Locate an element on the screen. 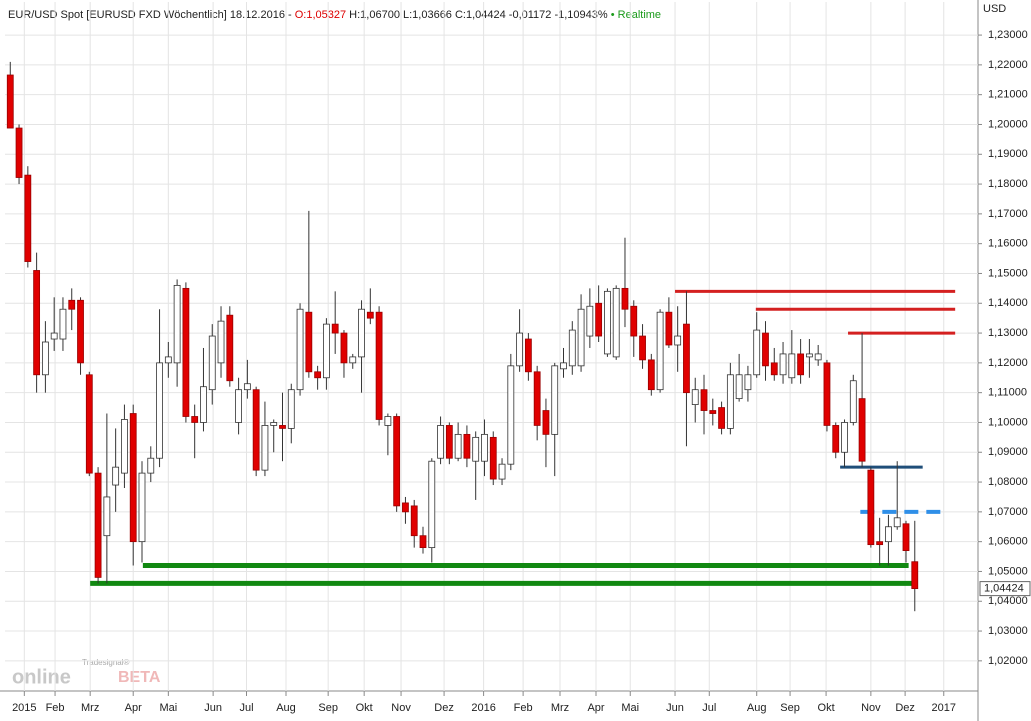  y-tick-label: 1,05000 is located at coordinates (1008, 571).